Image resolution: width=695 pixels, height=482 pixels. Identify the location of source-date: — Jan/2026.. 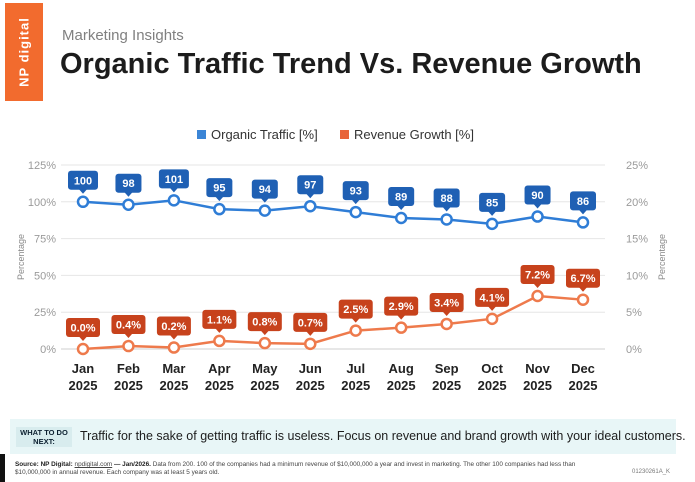
(132, 464).